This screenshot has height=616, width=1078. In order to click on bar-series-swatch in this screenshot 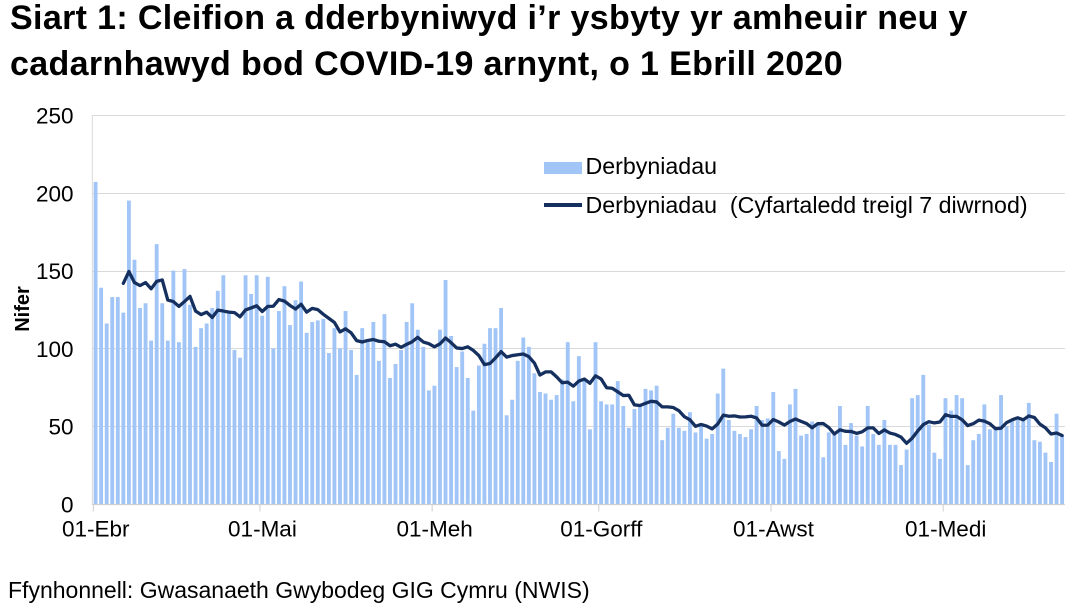, I will do `click(562, 168)`.